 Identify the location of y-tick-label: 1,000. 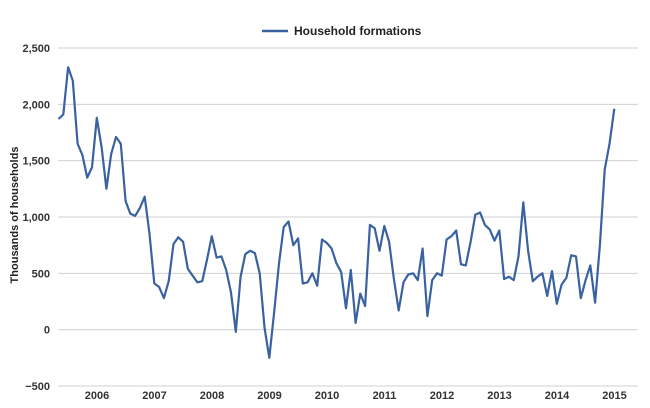
(36, 218).